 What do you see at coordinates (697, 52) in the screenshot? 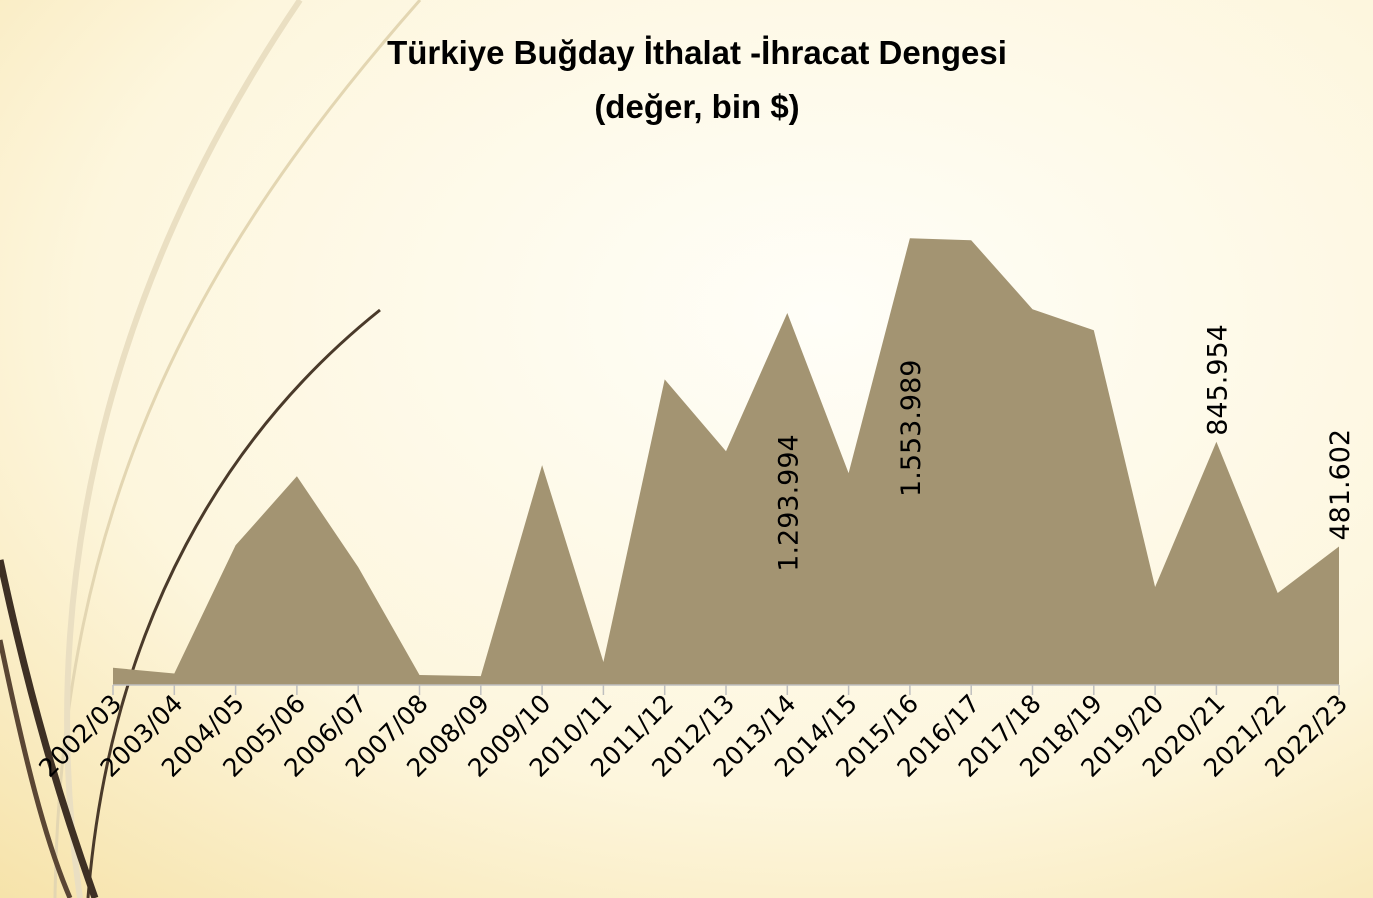
I see `chart-title: Türkiye Buğday İthalat -İhracat Dengesi` at bounding box center [697, 52].